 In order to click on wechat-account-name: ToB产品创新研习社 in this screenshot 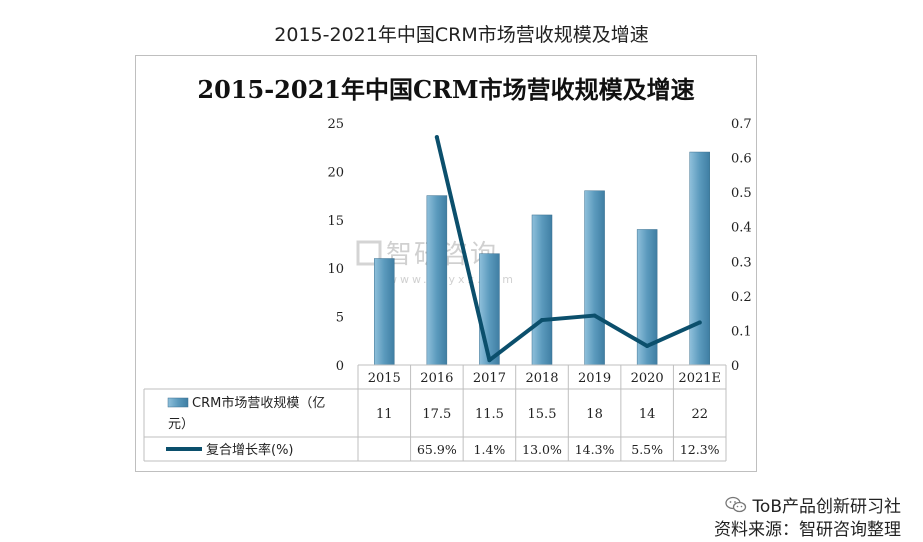, I will do `click(826, 507)`.